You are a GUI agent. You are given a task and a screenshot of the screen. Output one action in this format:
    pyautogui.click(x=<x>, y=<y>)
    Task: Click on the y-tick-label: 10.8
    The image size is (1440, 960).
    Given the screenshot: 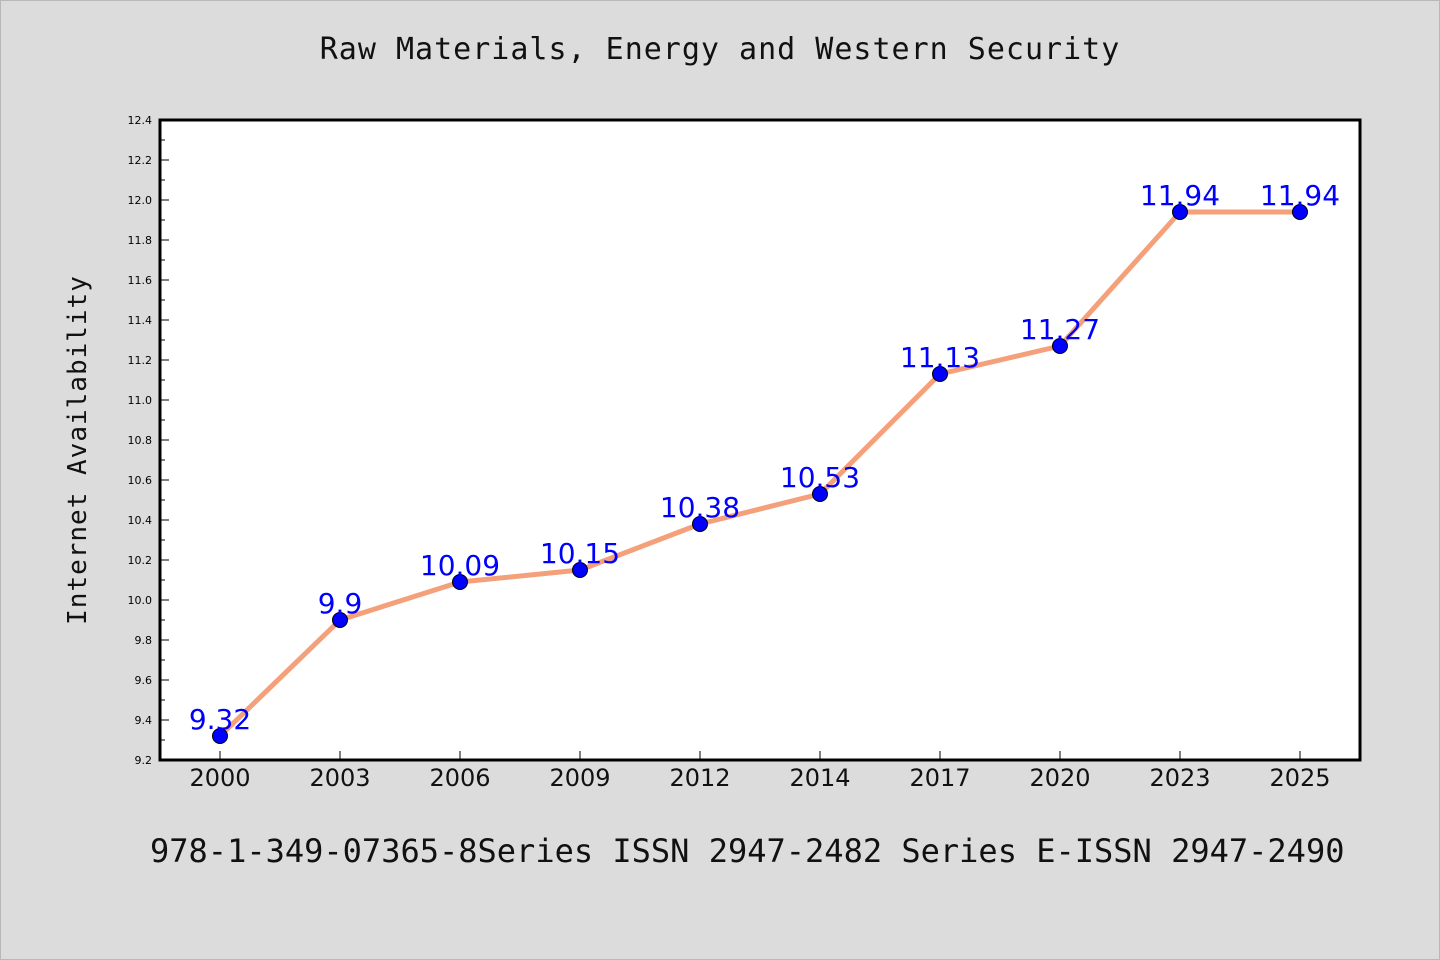 What is the action you would take?
    pyautogui.click(x=140, y=440)
    